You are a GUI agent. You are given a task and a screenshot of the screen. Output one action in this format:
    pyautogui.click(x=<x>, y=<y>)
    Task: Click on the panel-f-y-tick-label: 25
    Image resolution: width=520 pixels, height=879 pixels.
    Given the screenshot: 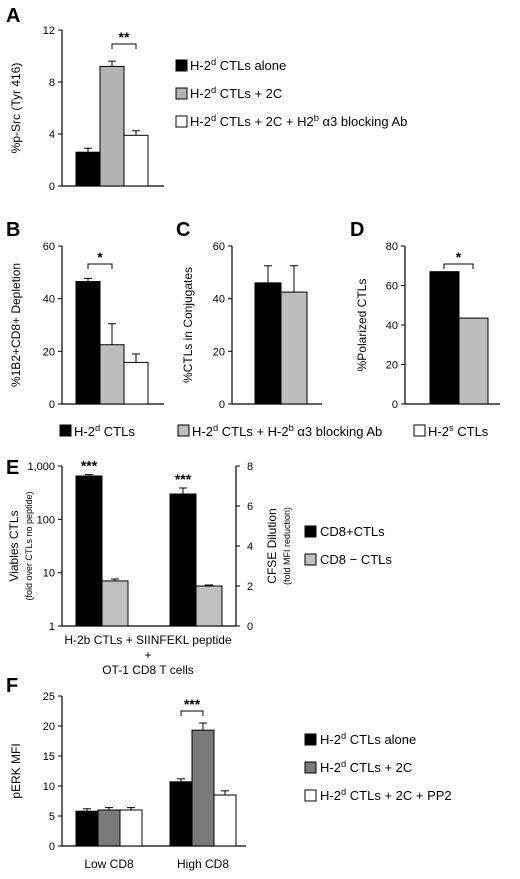 What is the action you would take?
    pyautogui.click(x=49, y=697)
    